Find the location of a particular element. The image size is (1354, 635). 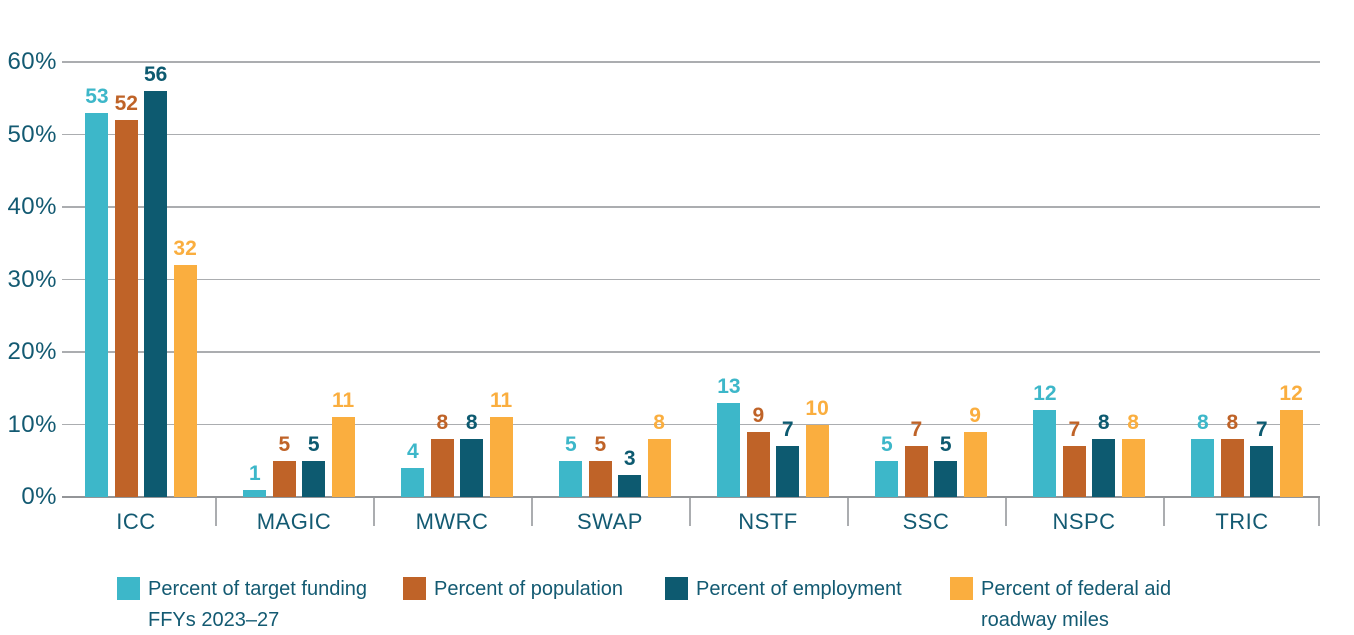

bar-value-label: 4 is located at coordinates (413, 451).